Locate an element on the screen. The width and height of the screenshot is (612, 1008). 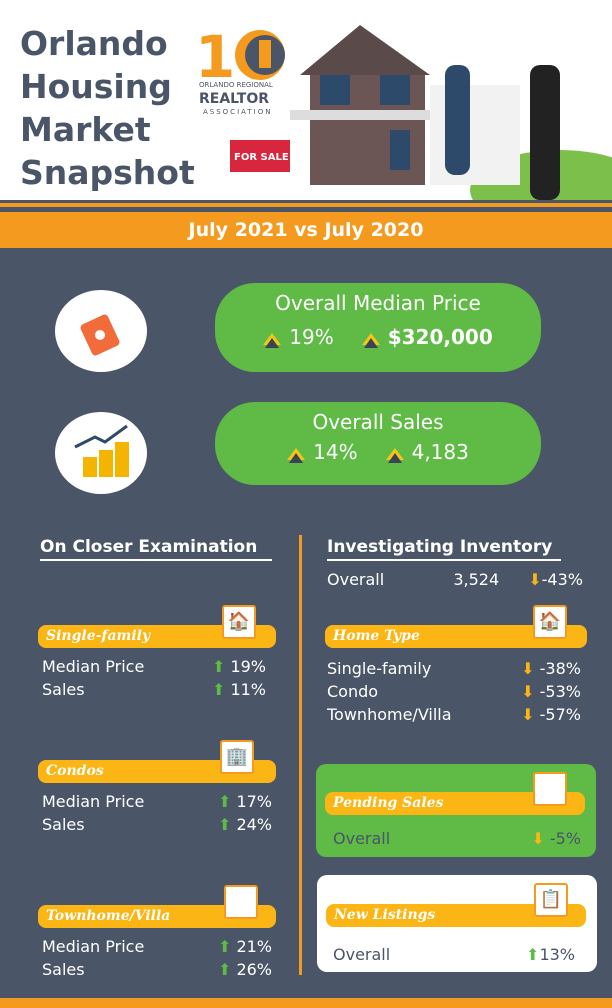
svg-text: 1 is located at coordinates (215, 53).